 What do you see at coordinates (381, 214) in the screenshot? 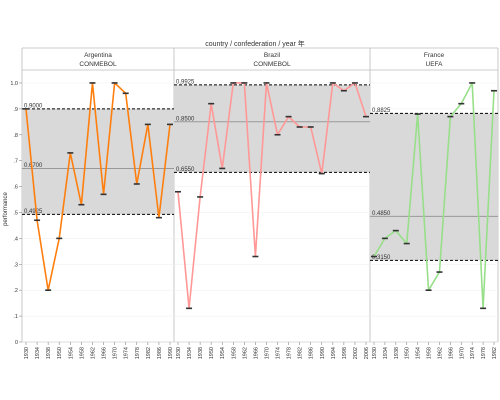
I see `reference-label-mean: 0.4850` at bounding box center [381, 214].